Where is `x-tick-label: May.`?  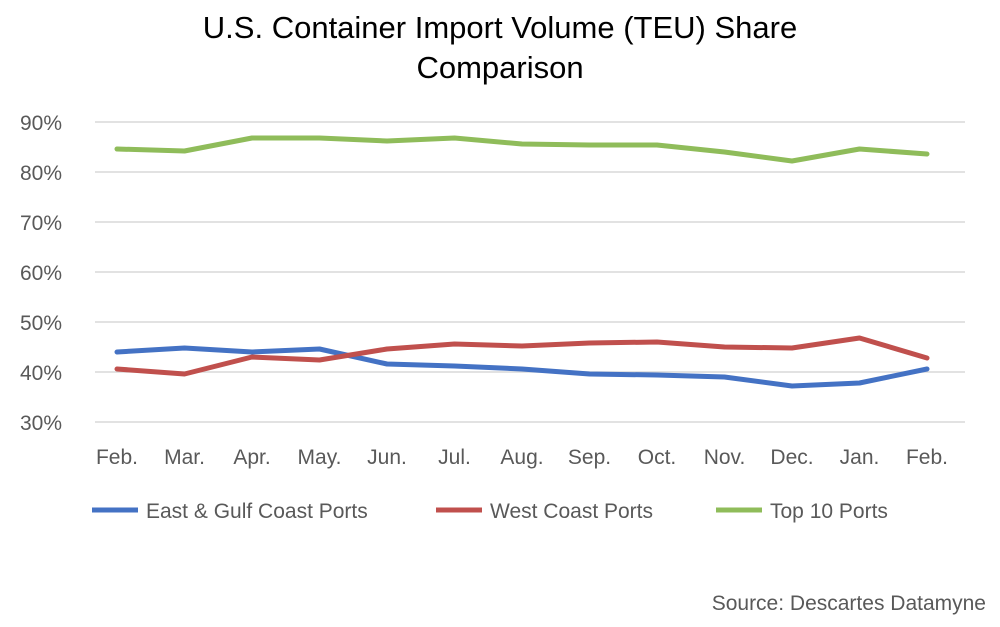 x-tick-label: May. is located at coordinates (320, 457).